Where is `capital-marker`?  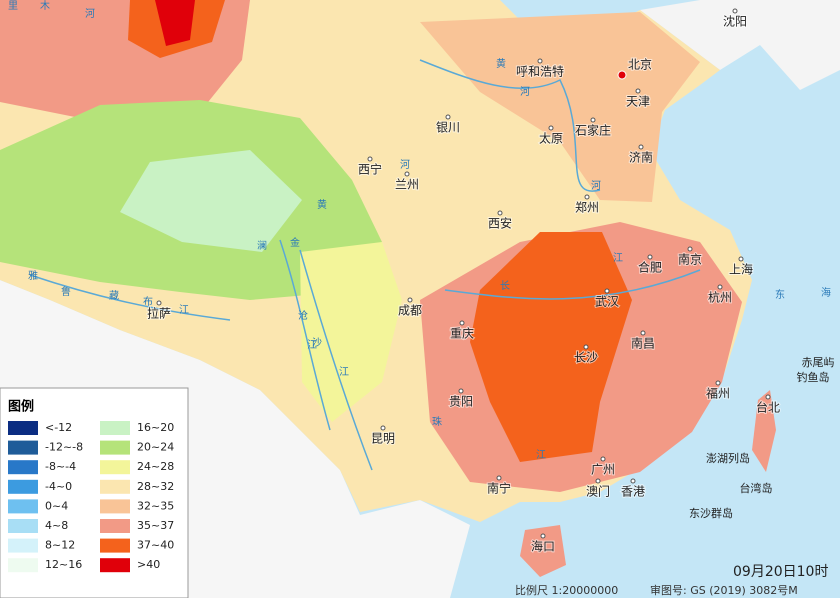
capital-marker is located at coordinates (622, 75).